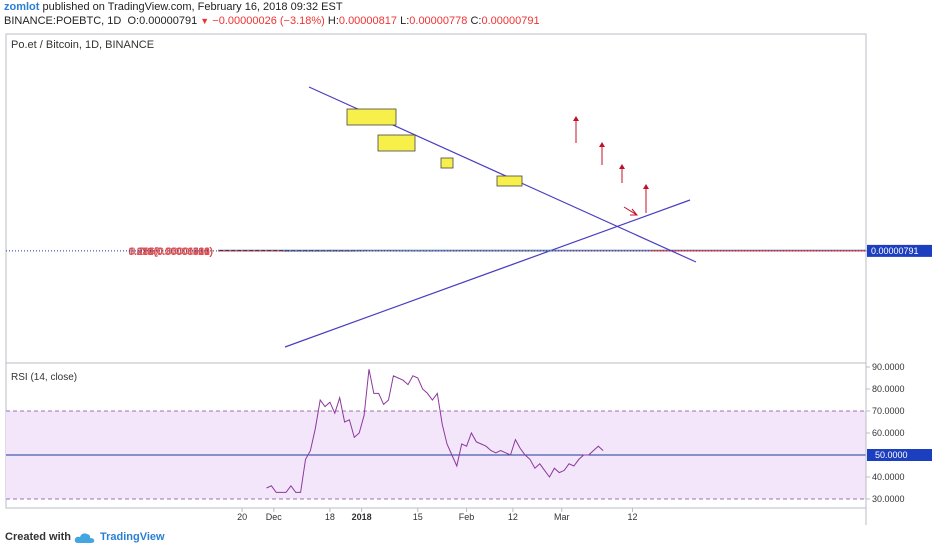 This screenshot has width=932, height=550. I want to click on fib-level-label: 0.382(0.00000862), so click(170, 252).